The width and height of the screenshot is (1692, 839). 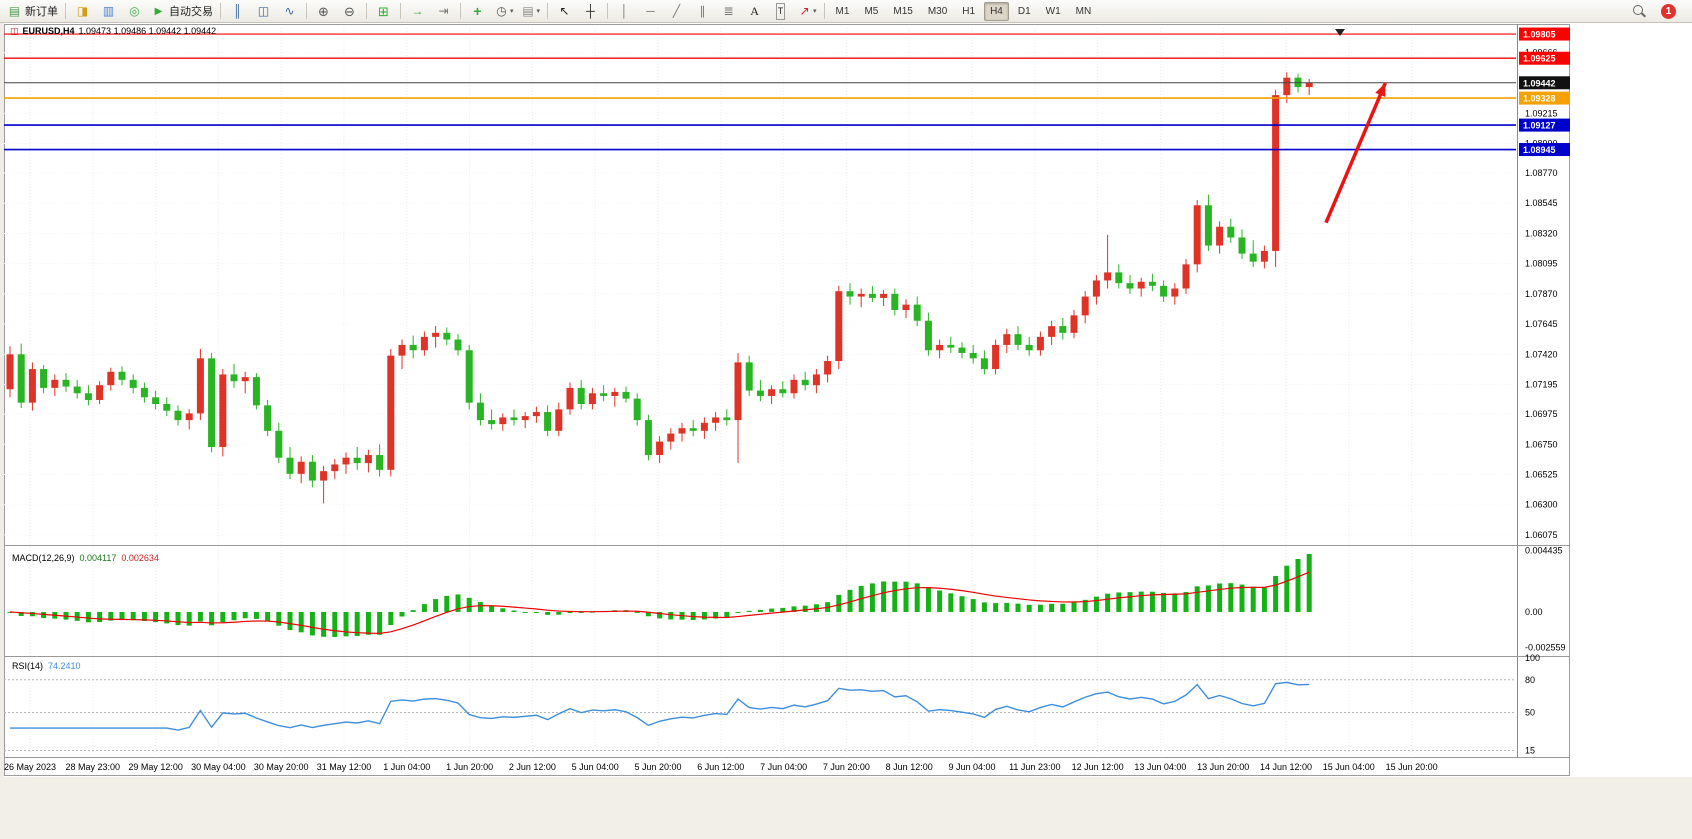 What do you see at coordinates (1223, 767) in the screenshot?
I see `svg-text: 13 Jun 20:00` at bounding box center [1223, 767].